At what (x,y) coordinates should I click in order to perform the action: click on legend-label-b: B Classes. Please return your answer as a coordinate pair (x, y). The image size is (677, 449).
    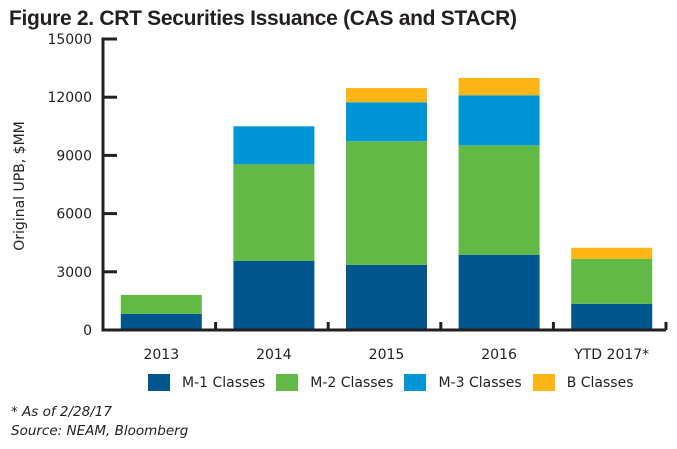
    Looking at the image, I should click on (600, 382).